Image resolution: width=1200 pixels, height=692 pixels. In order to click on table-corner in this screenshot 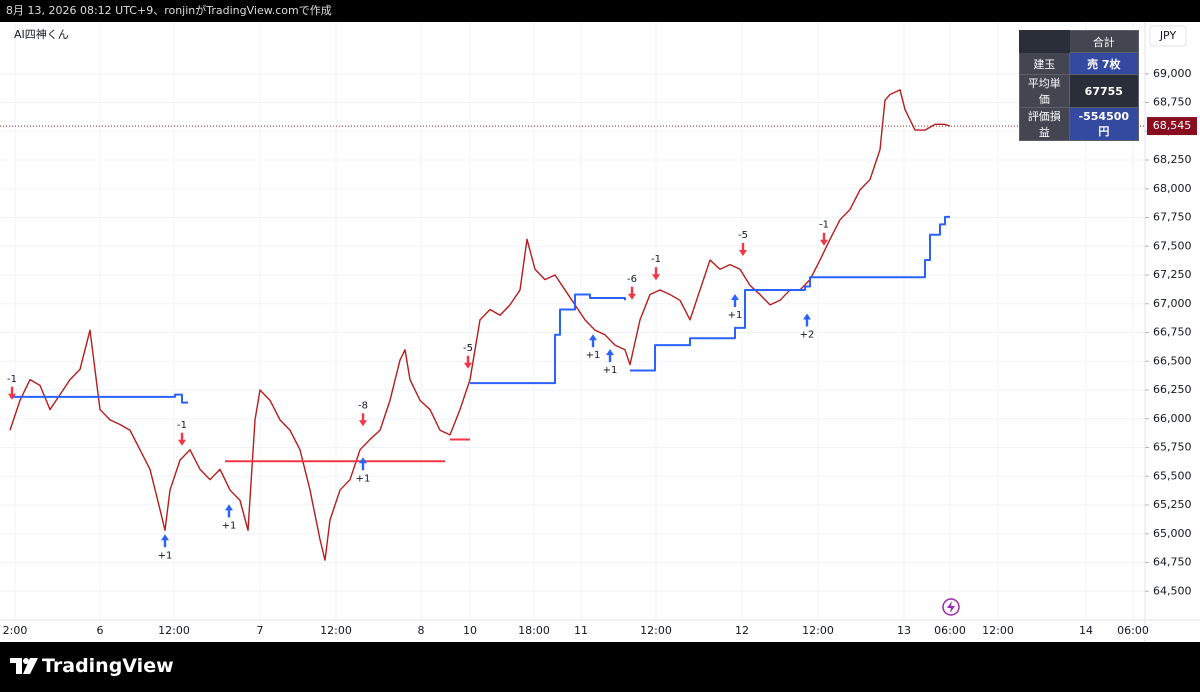, I will do `click(1044, 41)`.